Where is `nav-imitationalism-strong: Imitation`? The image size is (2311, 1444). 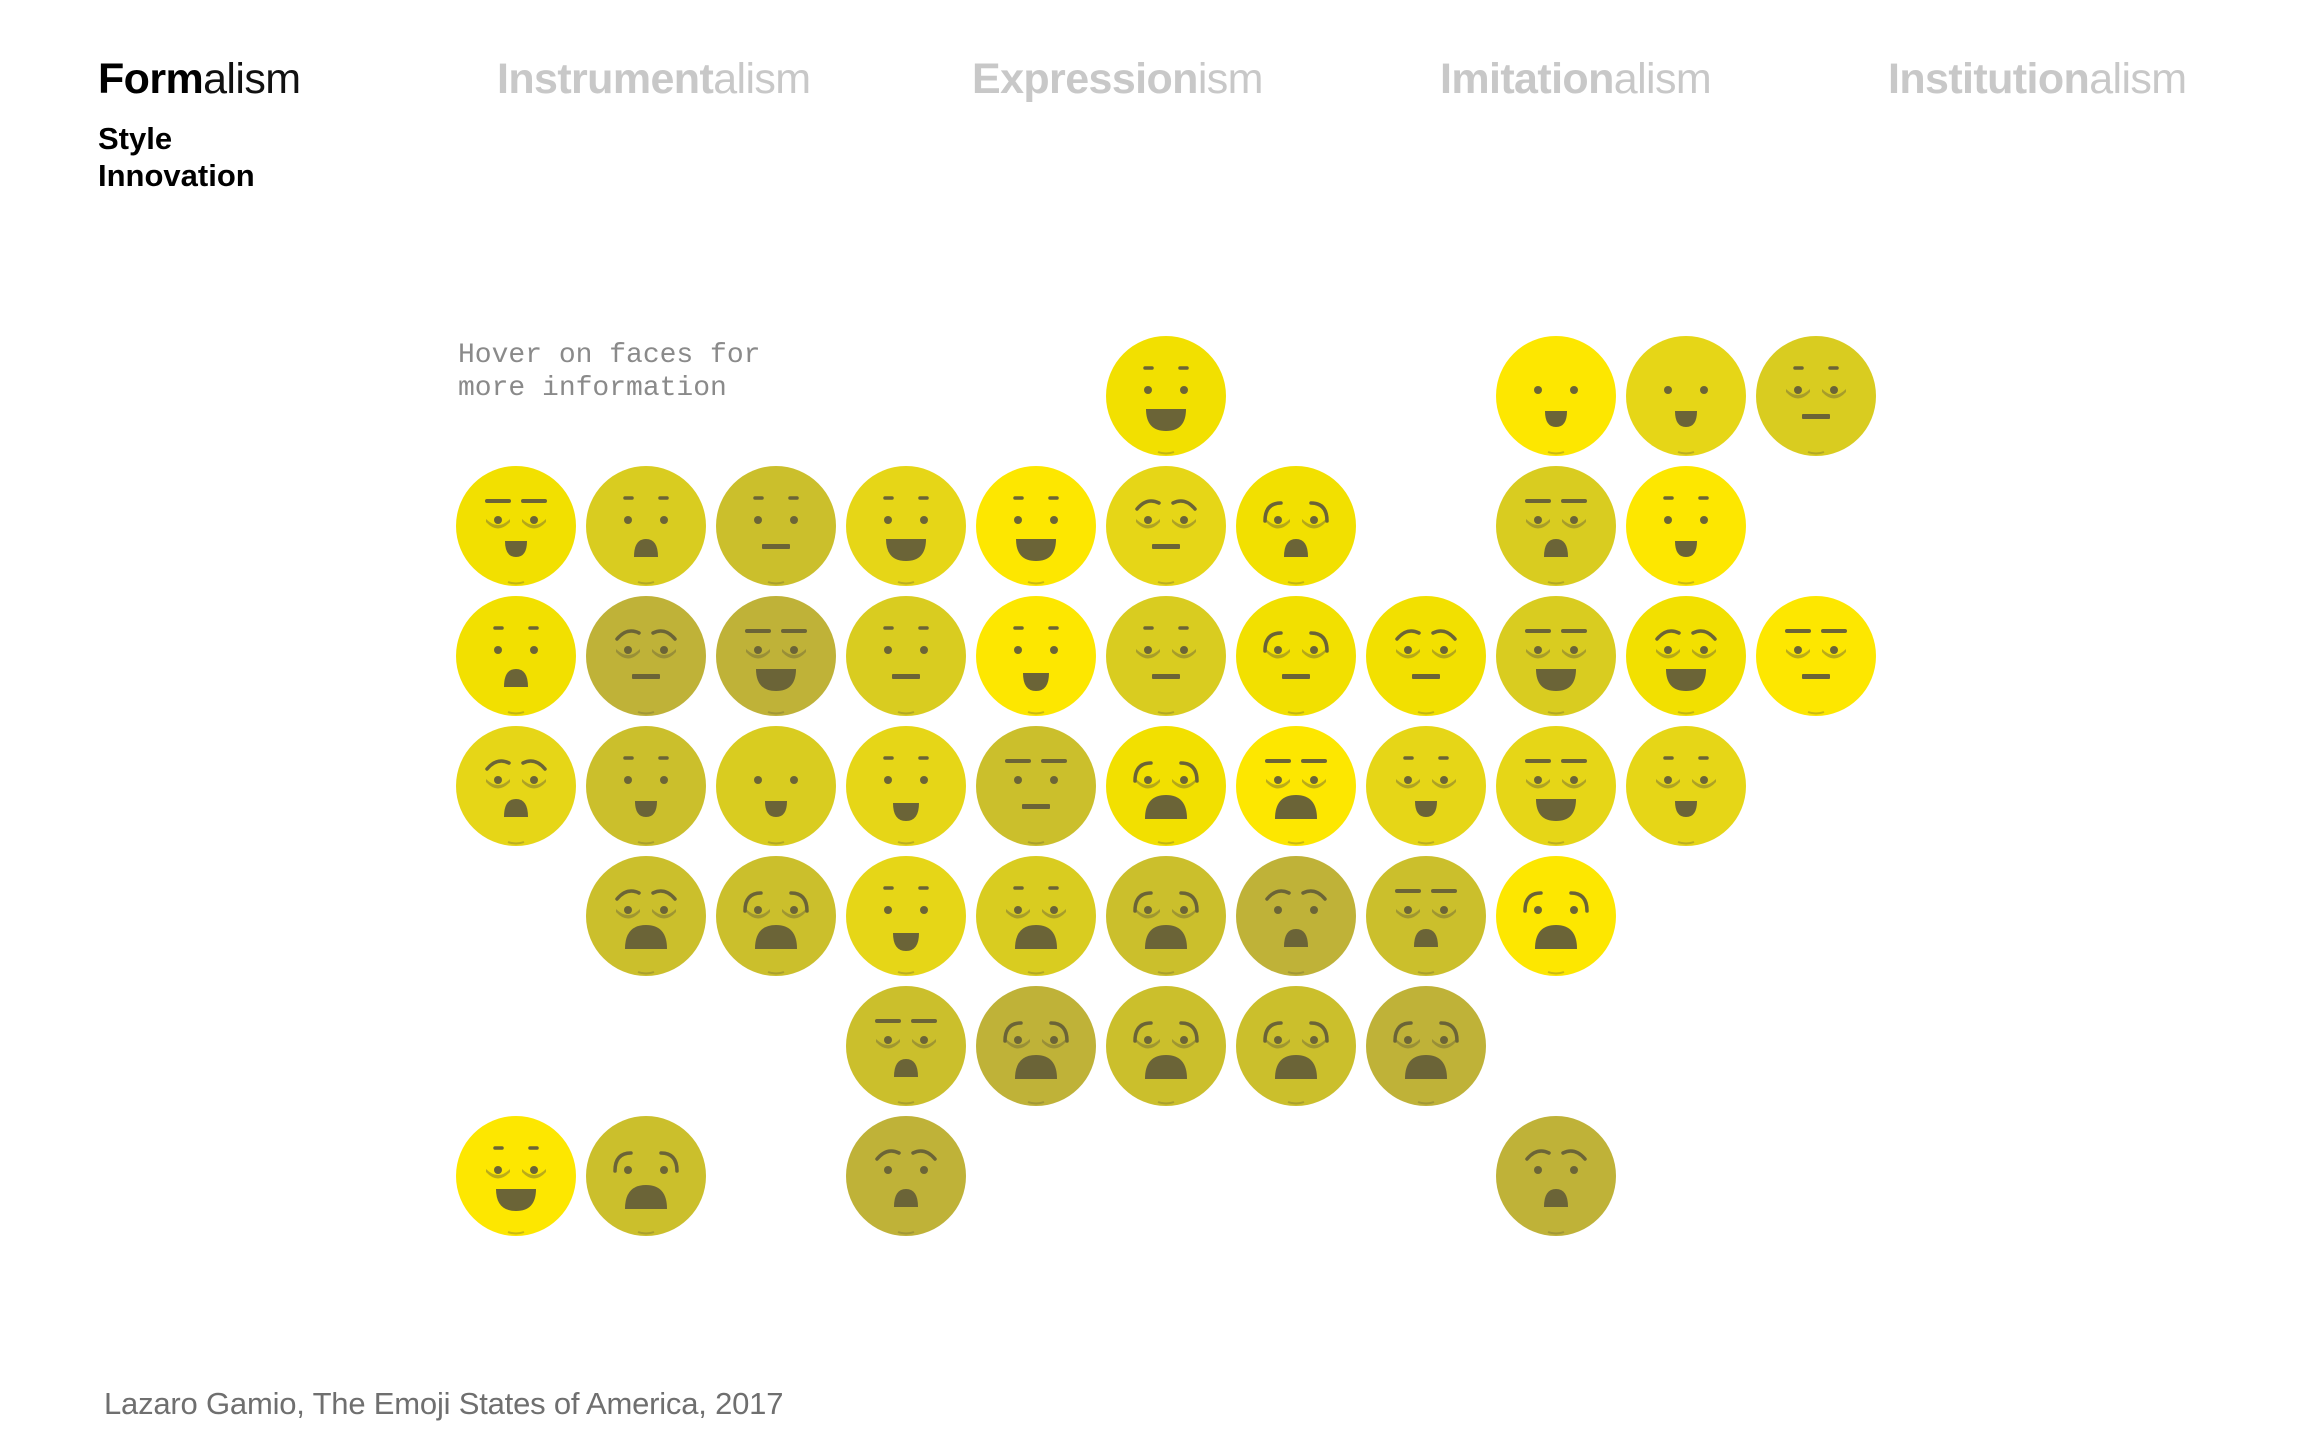
nav-imitationalism-strong: Imitation is located at coordinates (1527, 79).